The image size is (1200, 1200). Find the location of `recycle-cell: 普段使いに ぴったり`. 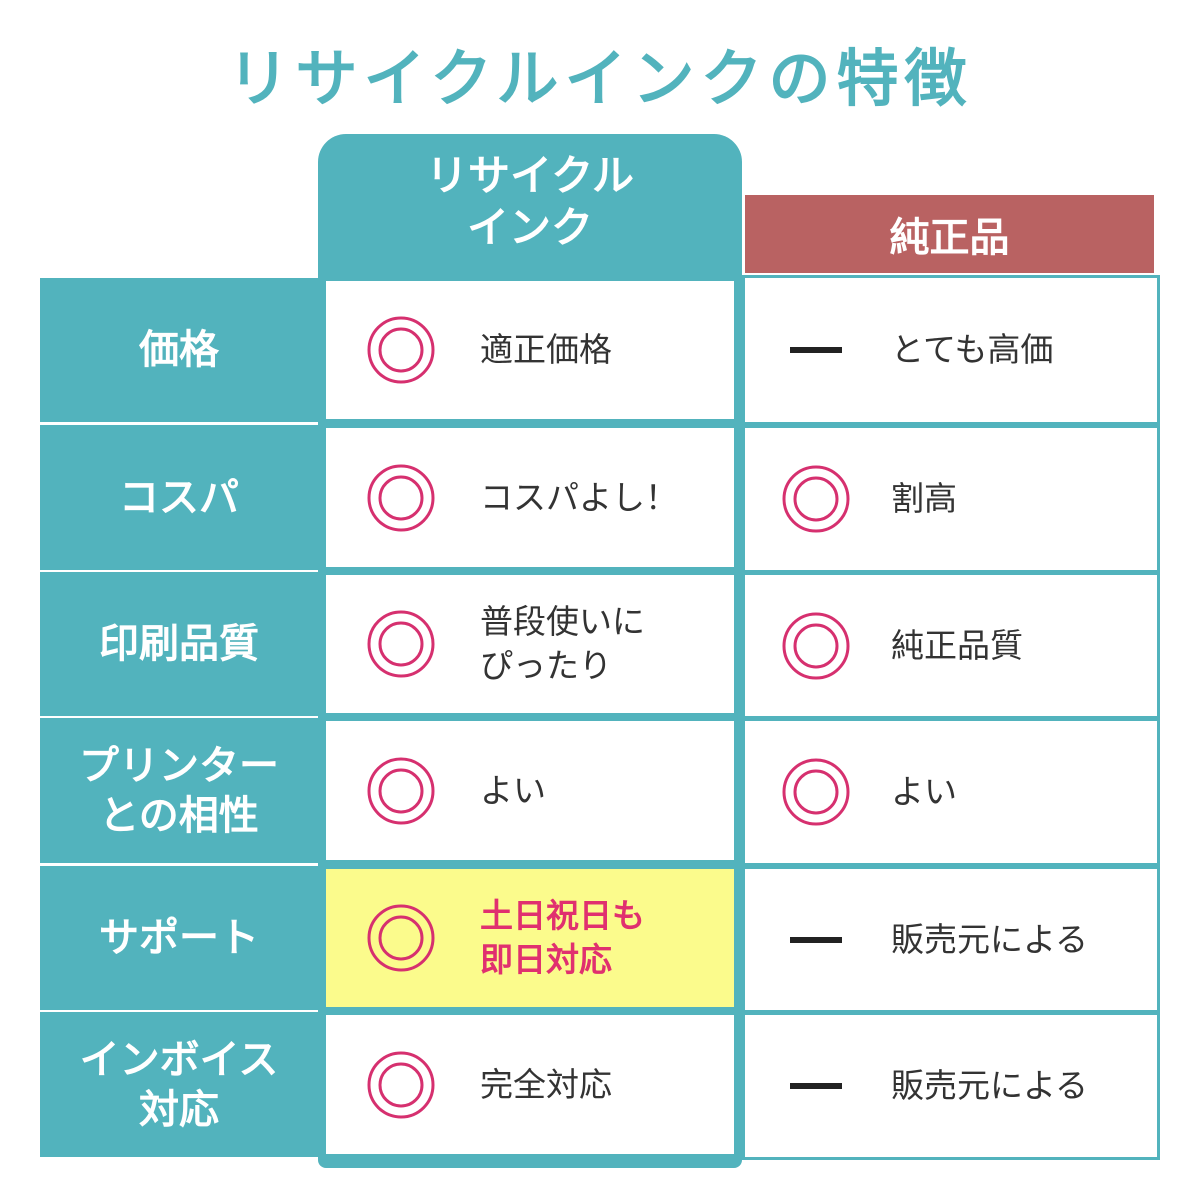

recycle-cell: 普段使いに ぴったり is located at coordinates (530, 644).